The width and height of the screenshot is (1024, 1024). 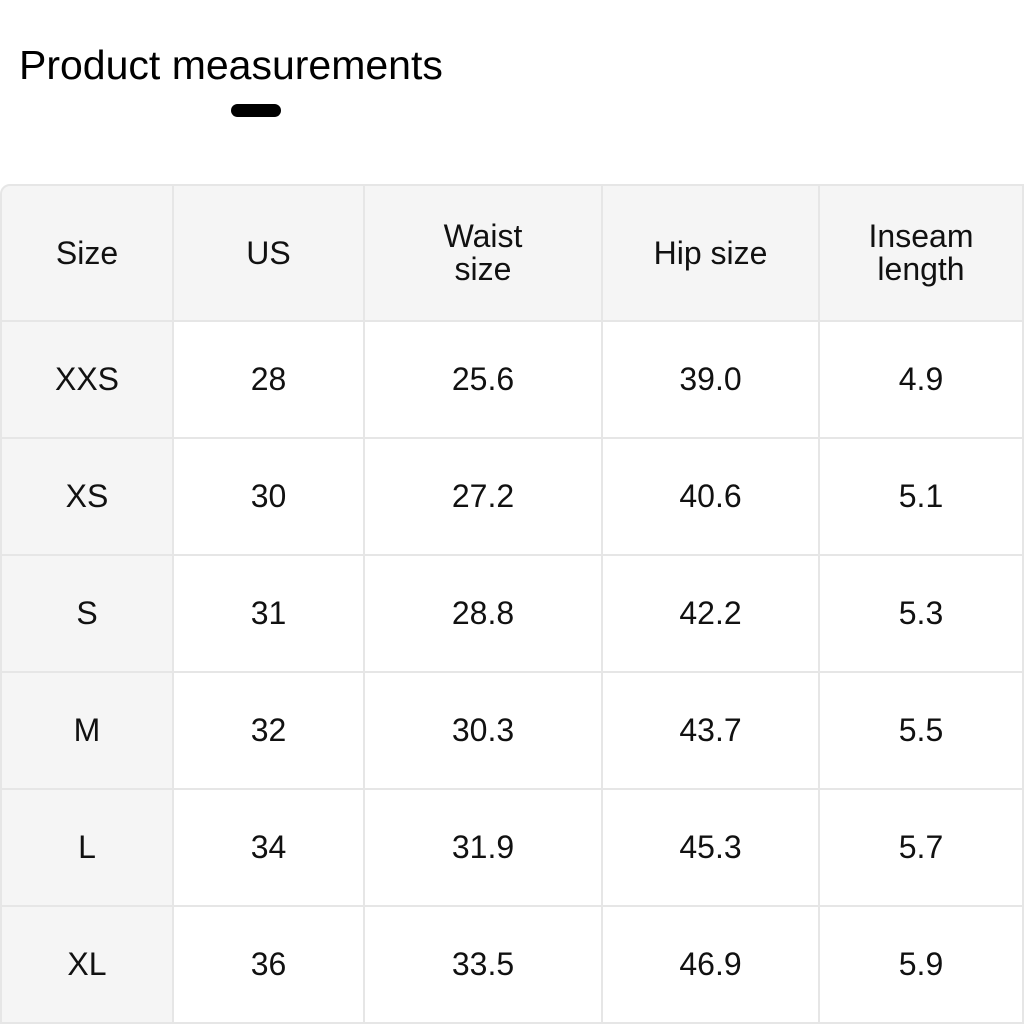 I want to click on cell-us: 28, so click(x=269, y=380).